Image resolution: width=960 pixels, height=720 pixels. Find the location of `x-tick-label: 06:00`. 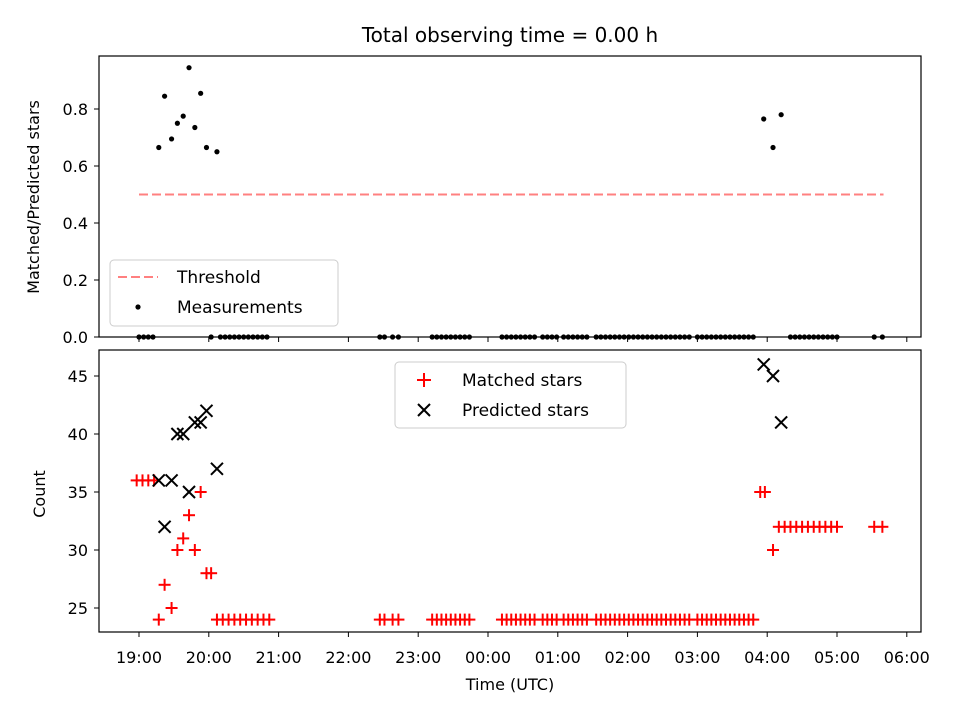

x-tick-label: 06:00 is located at coordinates (907, 657).